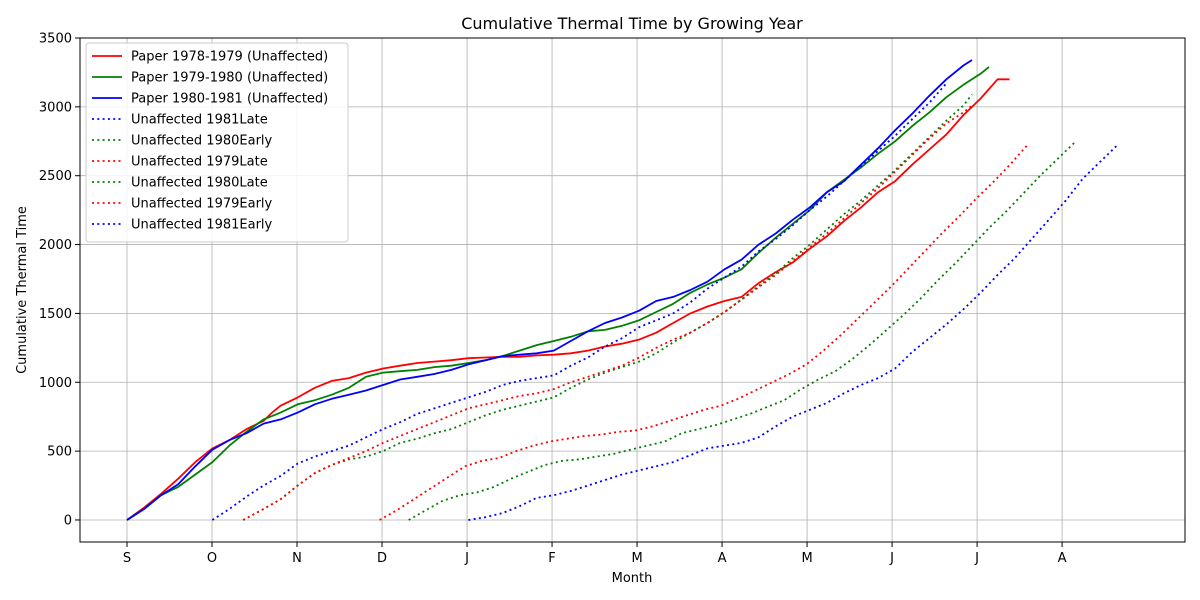  Describe the element at coordinates (202, 141) in the screenshot. I see `legend-entry: Unaffected 1980Early` at that location.